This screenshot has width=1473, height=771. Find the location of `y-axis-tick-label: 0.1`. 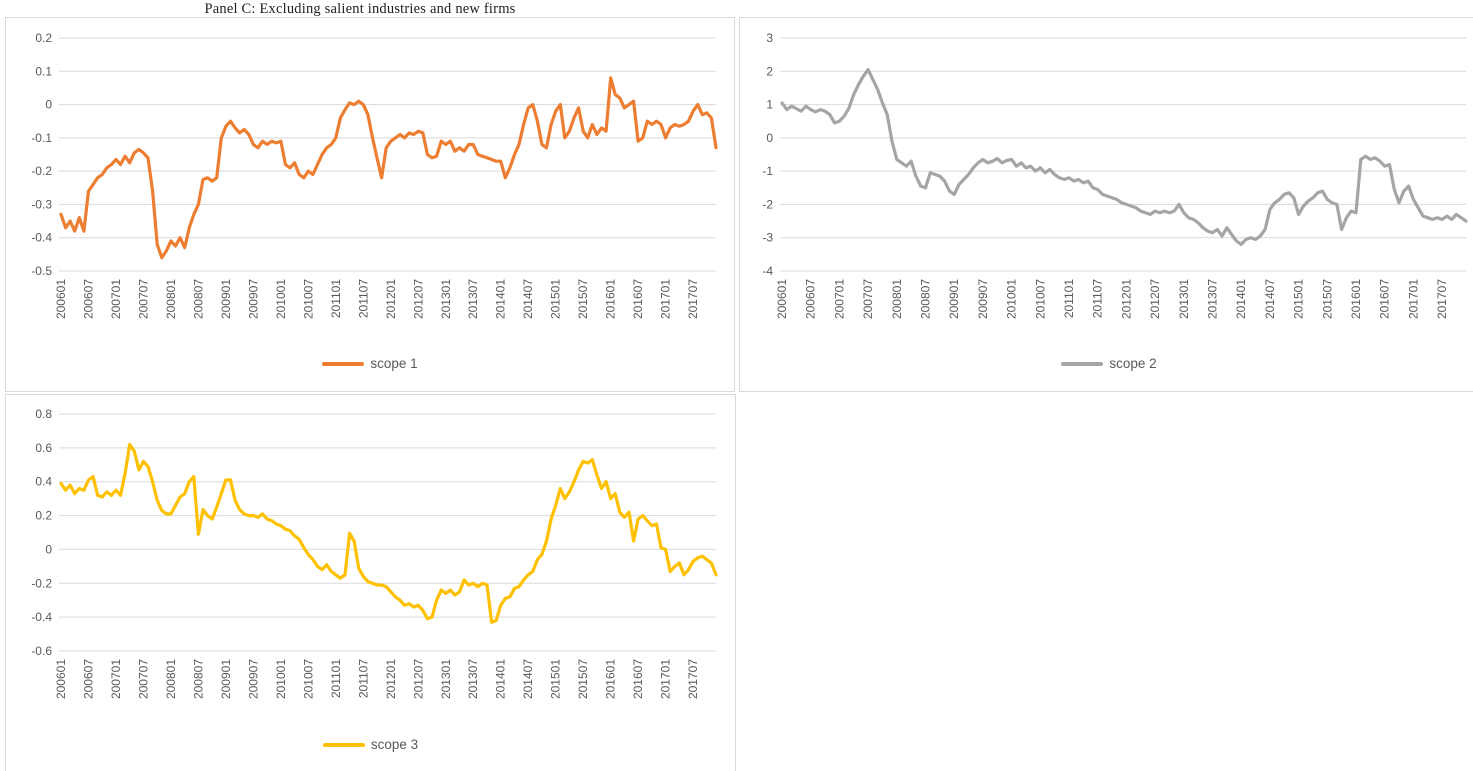

y-axis-tick-label: 0.1 is located at coordinates (43, 71).